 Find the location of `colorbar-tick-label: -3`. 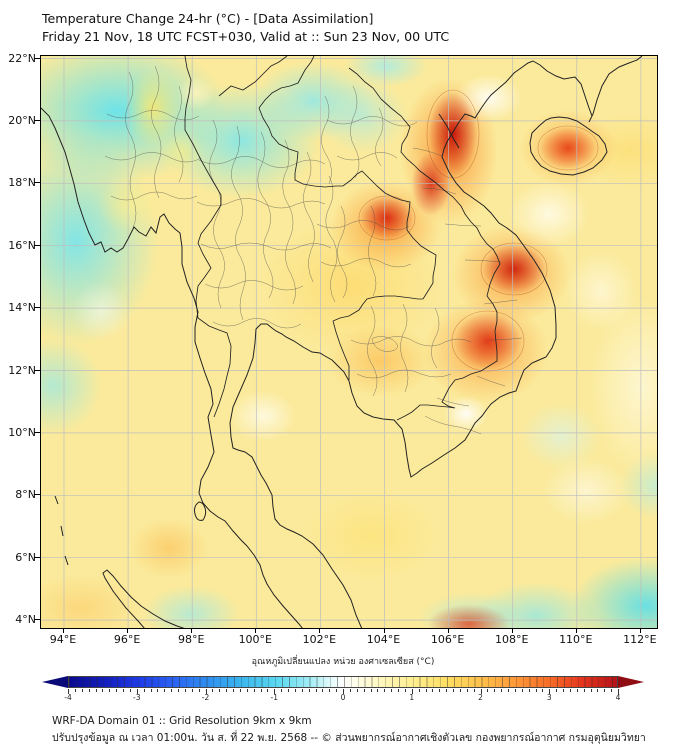

colorbar-tick-label: -3 is located at coordinates (137, 697).